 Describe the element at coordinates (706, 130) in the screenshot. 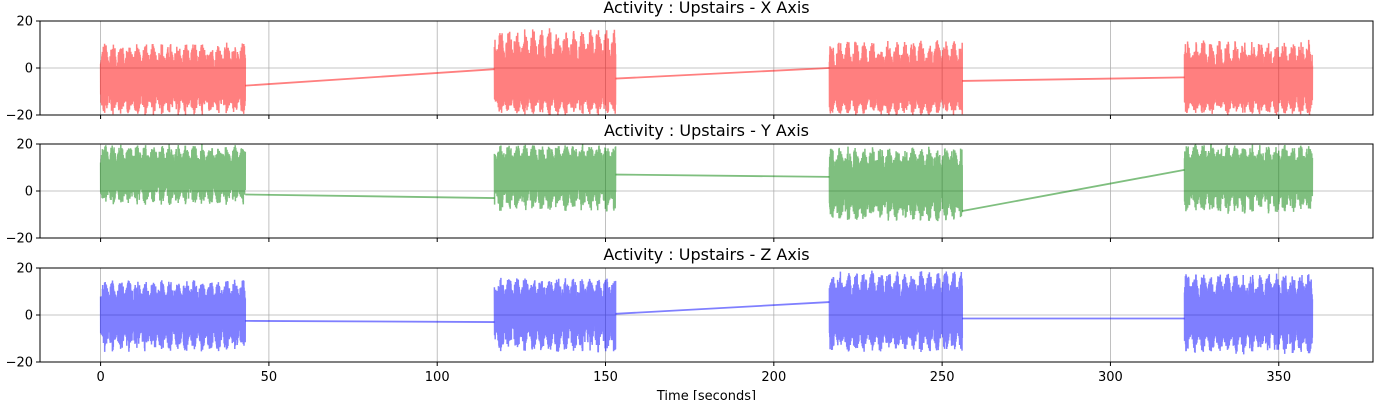

I see `subplot-title: Activity : Upstairs - Y Axis` at that location.